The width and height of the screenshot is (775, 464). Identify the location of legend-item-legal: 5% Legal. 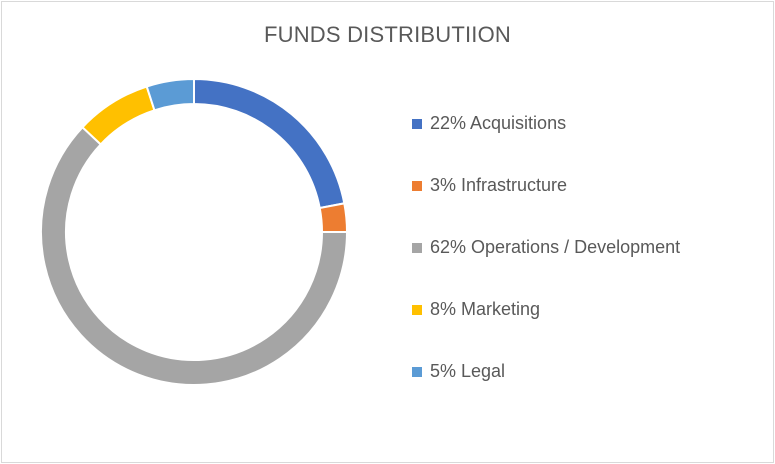
(458, 371).